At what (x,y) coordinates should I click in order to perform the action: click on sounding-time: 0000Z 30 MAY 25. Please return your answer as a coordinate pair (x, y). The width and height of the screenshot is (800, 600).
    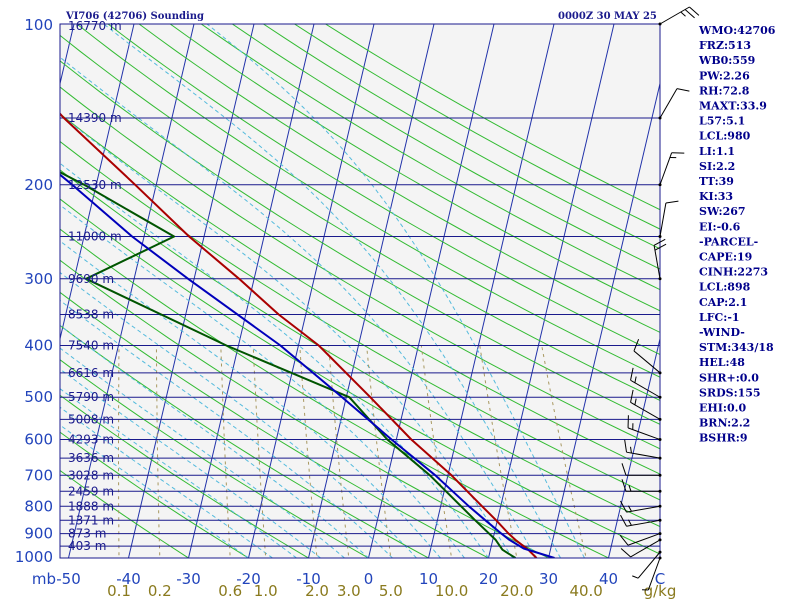
    Looking at the image, I should click on (607, 16).